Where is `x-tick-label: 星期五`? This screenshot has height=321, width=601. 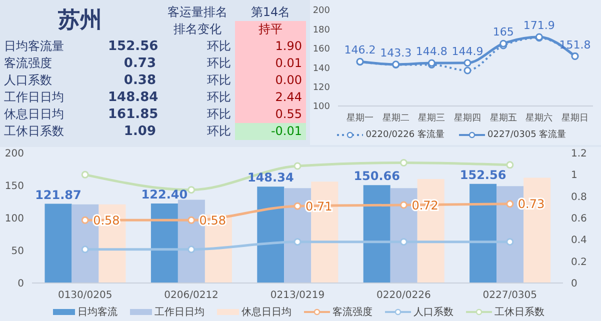 x-tick-label: 星期五 is located at coordinates (503, 118).